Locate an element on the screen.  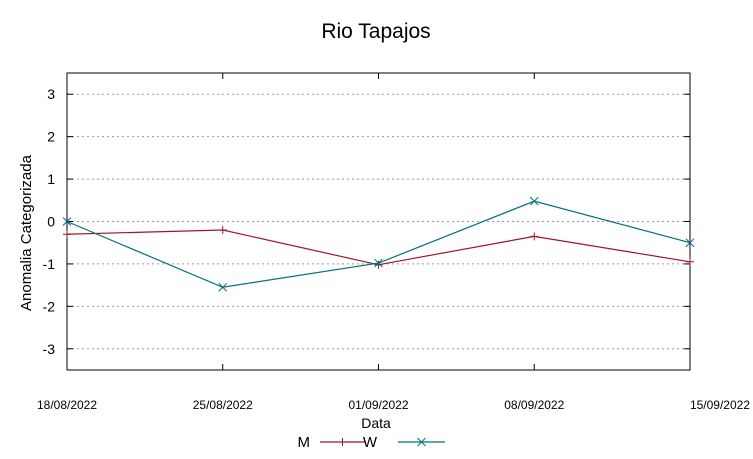
chart-title: Rio Tapajos is located at coordinates (375, 31).